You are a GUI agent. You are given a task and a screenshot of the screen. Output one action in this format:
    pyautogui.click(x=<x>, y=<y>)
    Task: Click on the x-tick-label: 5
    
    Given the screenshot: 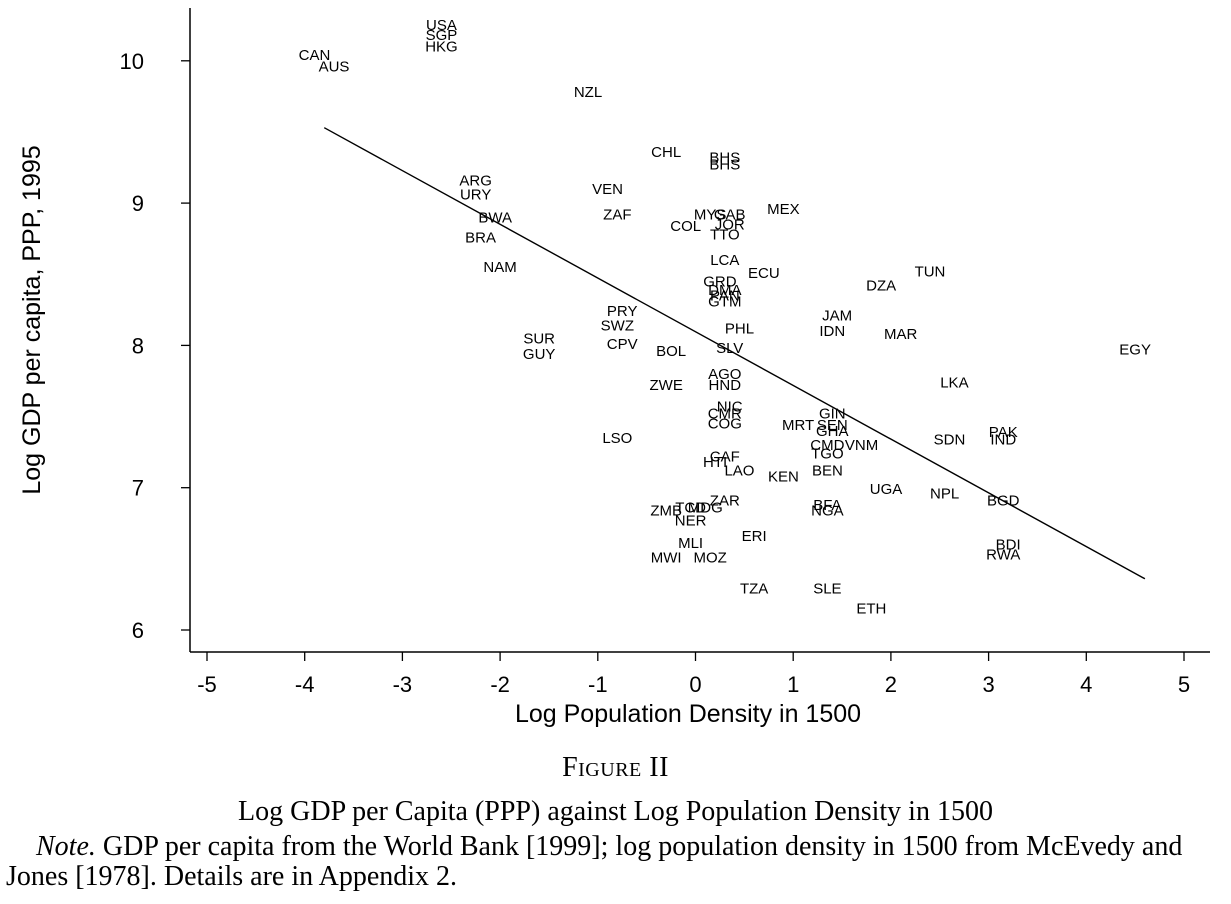 What is the action you would take?
    pyautogui.click(x=1184, y=684)
    